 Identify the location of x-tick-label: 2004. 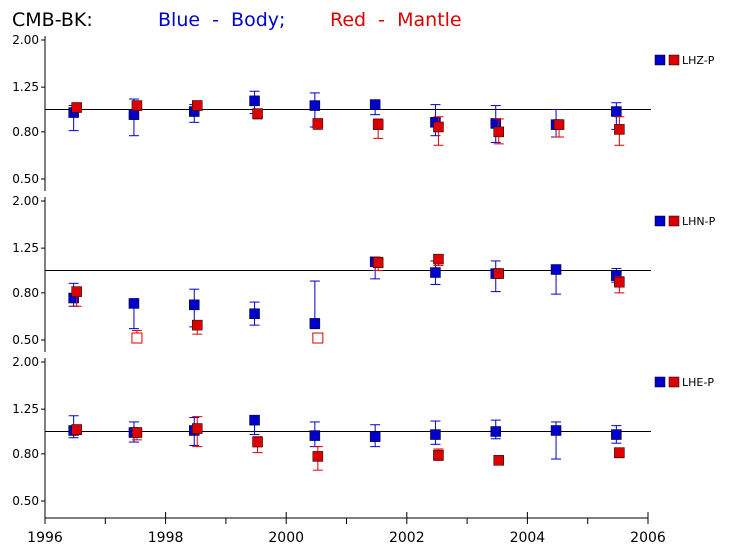
(528, 538).